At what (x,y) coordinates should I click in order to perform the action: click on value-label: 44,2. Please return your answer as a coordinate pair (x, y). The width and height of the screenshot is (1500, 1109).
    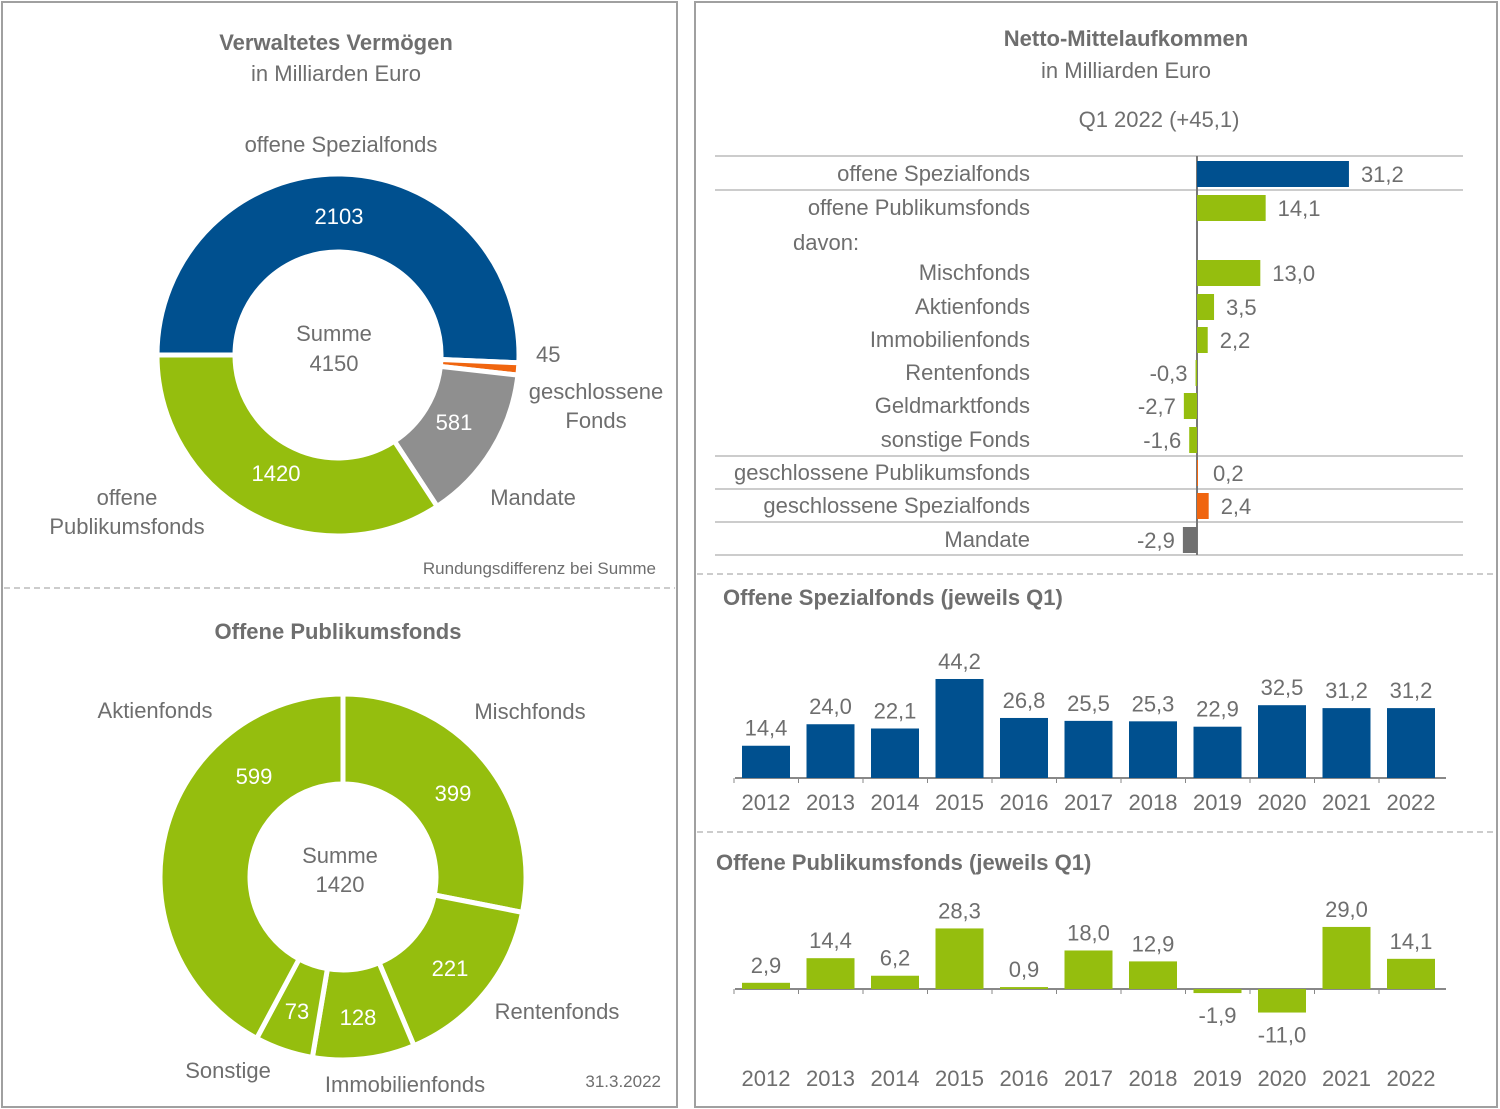
    Looking at the image, I should click on (959, 661).